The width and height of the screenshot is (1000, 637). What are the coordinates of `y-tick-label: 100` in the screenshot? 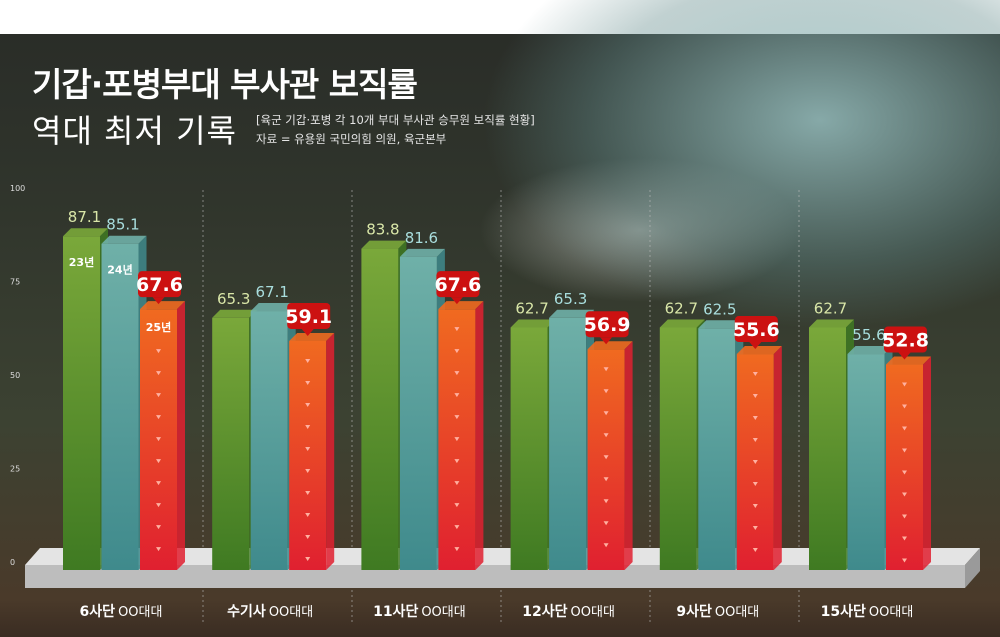 It's located at (17, 188).